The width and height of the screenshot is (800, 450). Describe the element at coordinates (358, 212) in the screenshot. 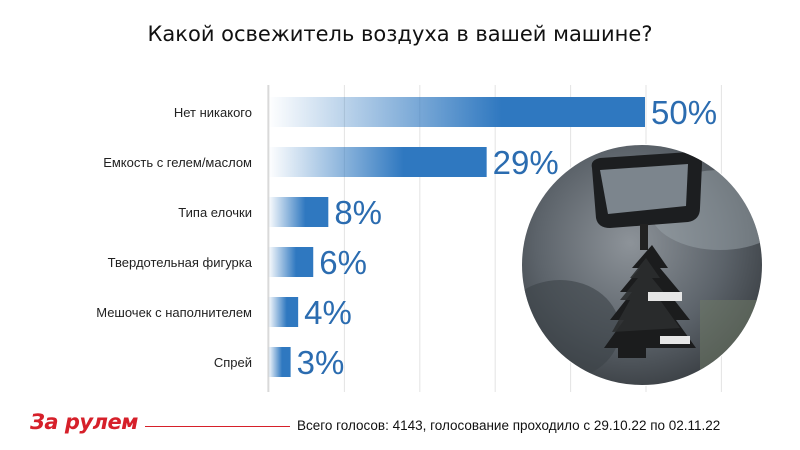

I see `value-label: 8%` at that location.